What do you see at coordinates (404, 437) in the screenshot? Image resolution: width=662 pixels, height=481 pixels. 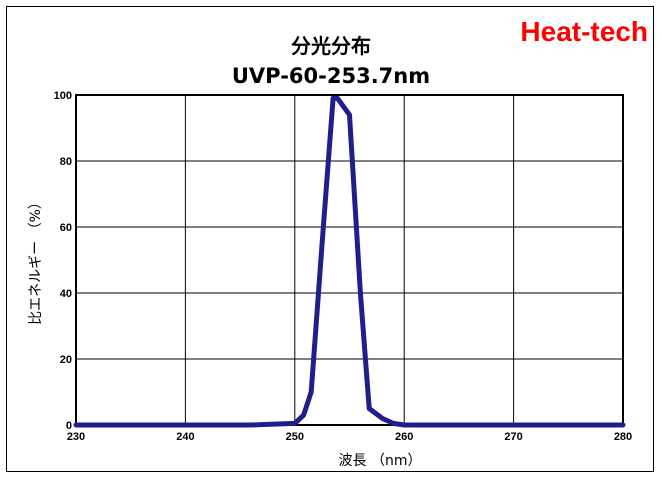 I see `x-tick-label: 260` at bounding box center [404, 437].